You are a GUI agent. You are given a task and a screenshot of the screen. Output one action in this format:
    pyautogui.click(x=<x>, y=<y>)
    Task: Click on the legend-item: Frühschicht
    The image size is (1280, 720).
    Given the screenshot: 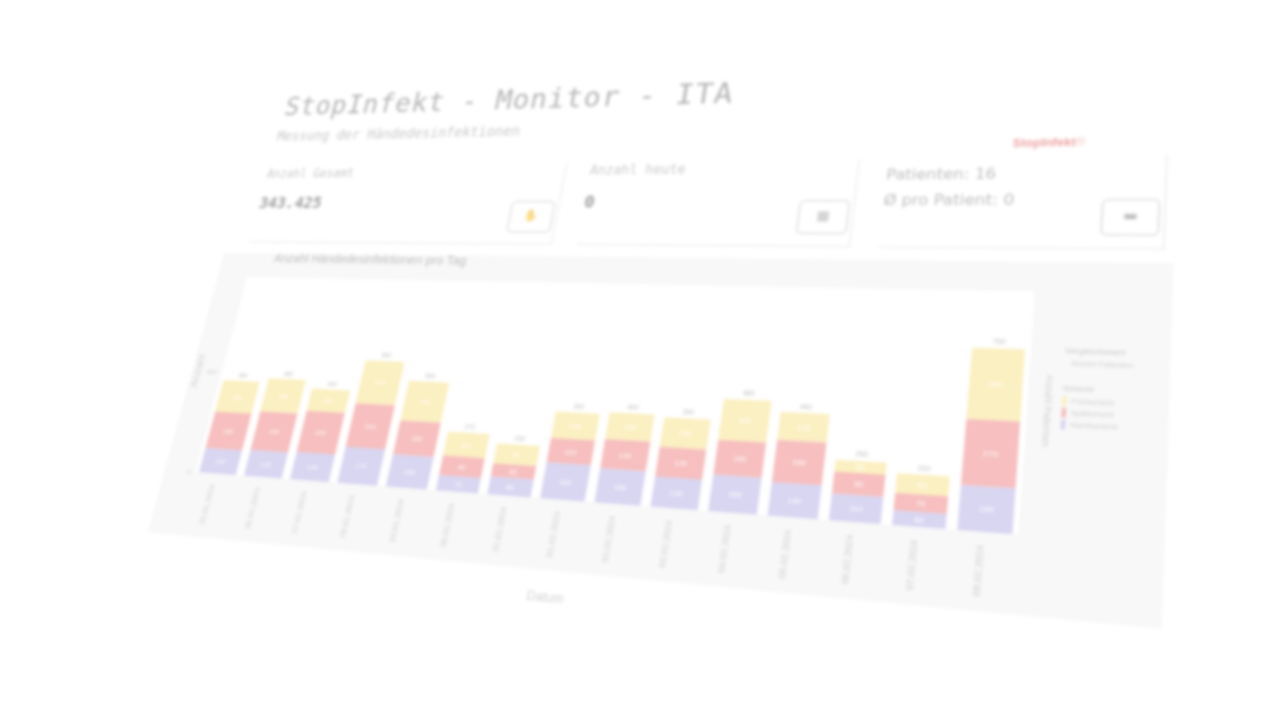 What is the action you would take?
    pyautogui.click(x=1092, y=403)
    